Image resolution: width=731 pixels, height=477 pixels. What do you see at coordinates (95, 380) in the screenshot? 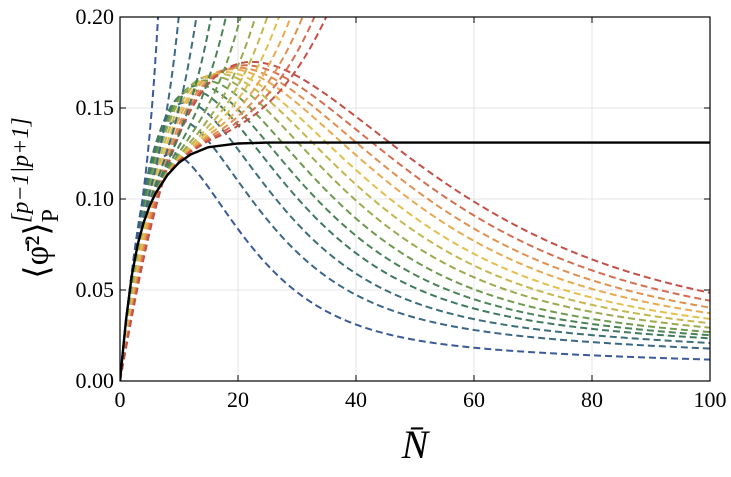
I see `y-tick-label: 0.00` at bounding box center [95, 380].